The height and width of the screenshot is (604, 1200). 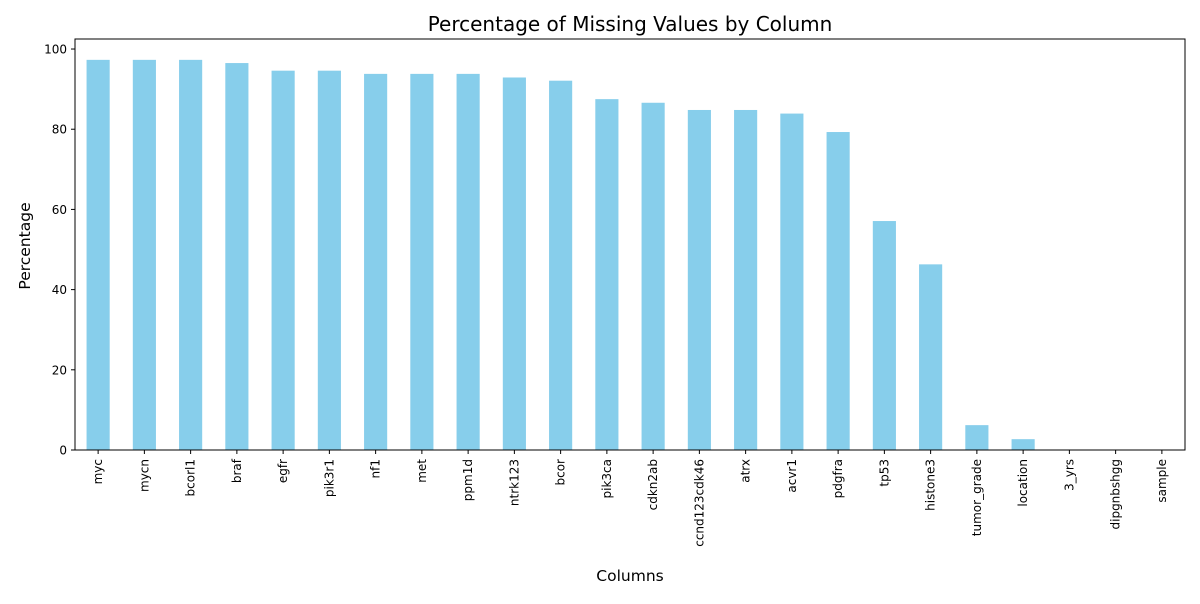 I want to click on bar-braf, so click(x=237, y=257).